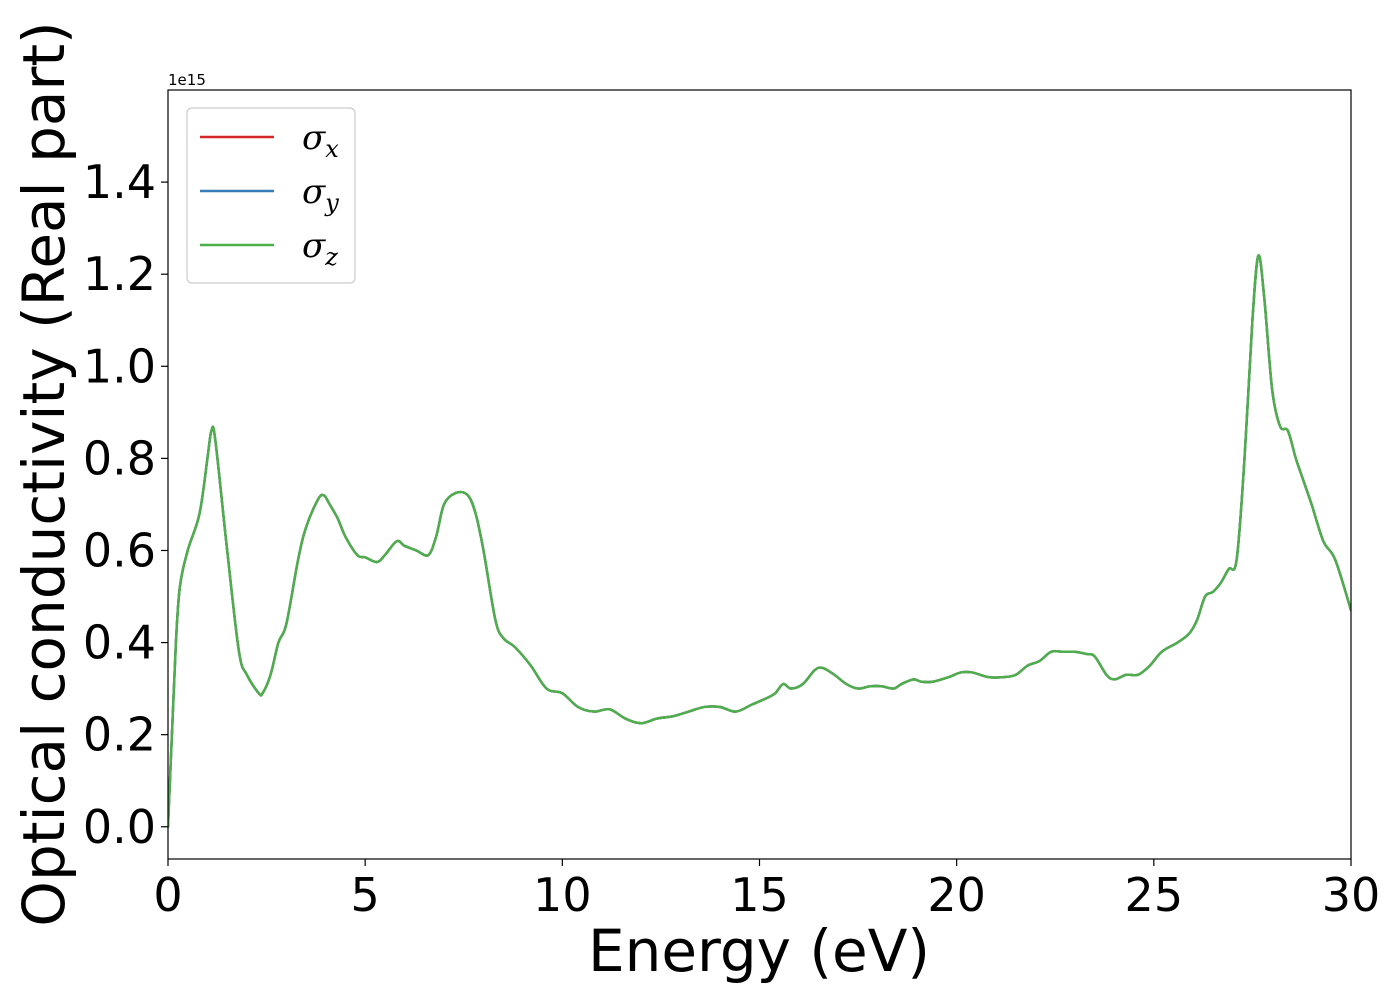  I want to click on x-tick-label: 0, so click(167, 895).